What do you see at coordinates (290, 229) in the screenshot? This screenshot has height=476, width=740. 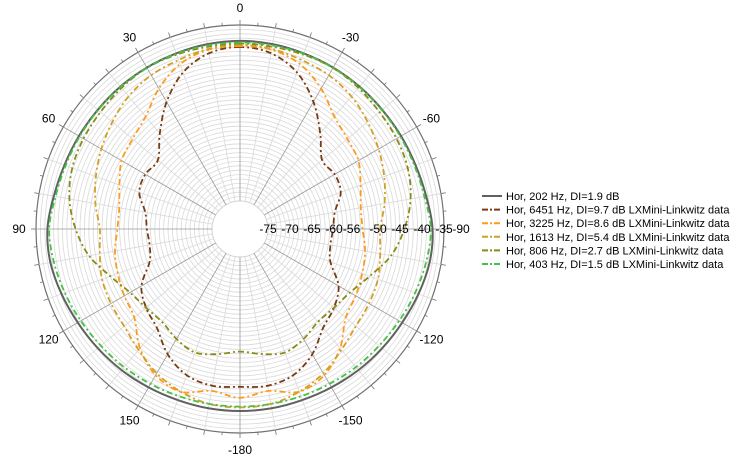 I see `radial-tick-label: -70` at bounding box center [290, 229].